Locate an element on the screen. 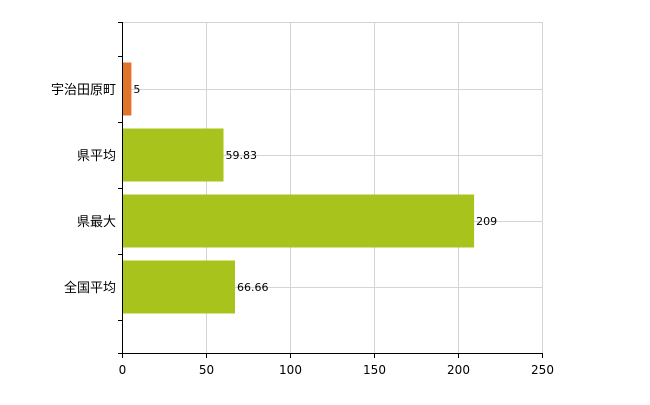 This screenshot has width=650, height=405. x-tick-label-150: 150 is located at coordinates (374, 370).